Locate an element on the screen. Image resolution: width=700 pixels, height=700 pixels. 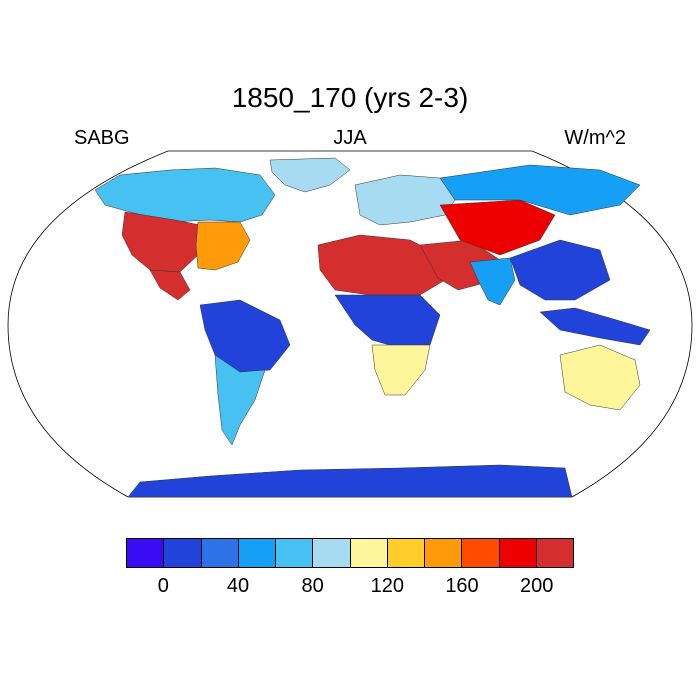
colorbar-tick-label: 120 is located at coordinates (387, 586).